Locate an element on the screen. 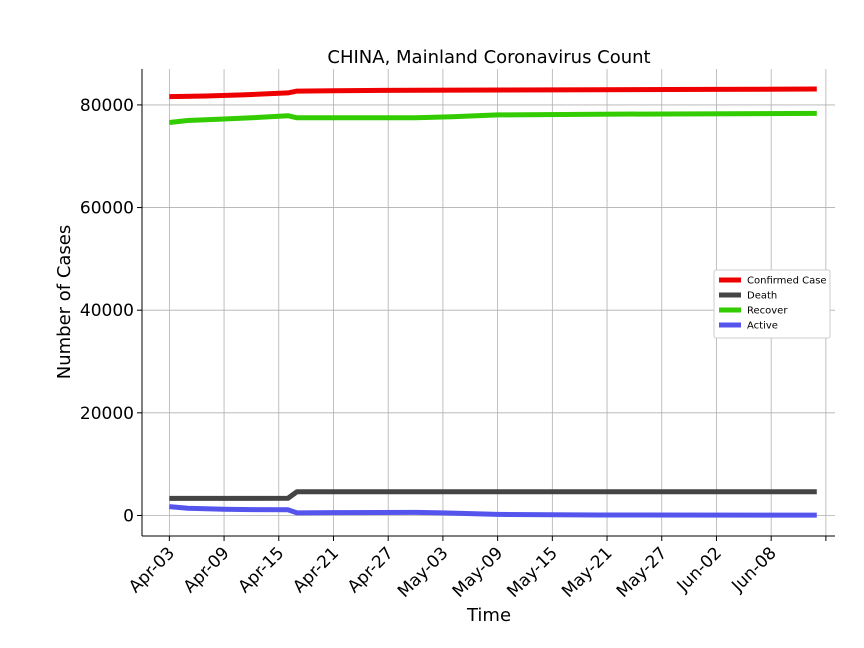 The height and width of the screenshot is (648, 864). x-tick-label: Jun-02 is located at coordinates (699, 569).